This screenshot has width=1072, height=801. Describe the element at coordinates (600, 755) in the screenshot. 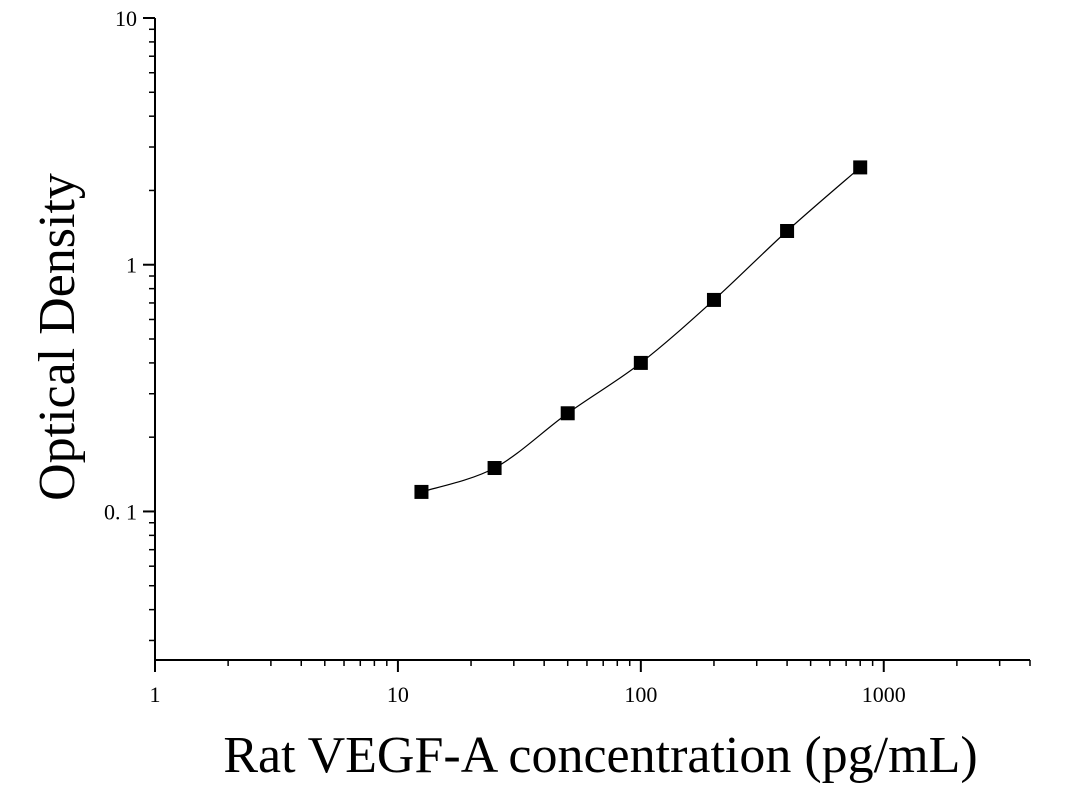

I see `x-axis-title: Rat VEGF-A concentration (pg/mL)` at that location.